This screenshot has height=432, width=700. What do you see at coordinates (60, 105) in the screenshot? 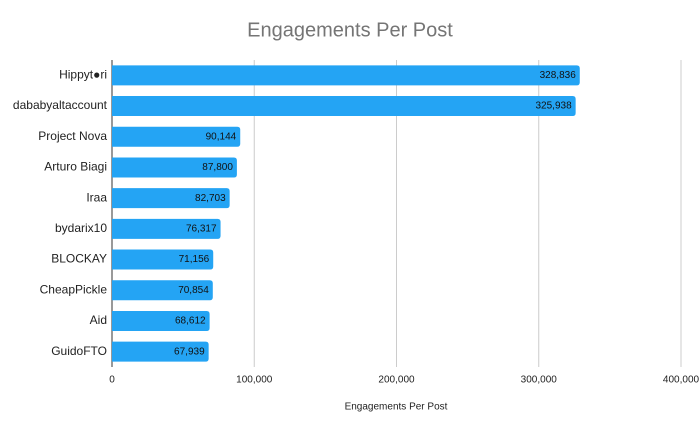
I see `y-tick-label: dababyaltaccount` at bounding box center [60, 105].